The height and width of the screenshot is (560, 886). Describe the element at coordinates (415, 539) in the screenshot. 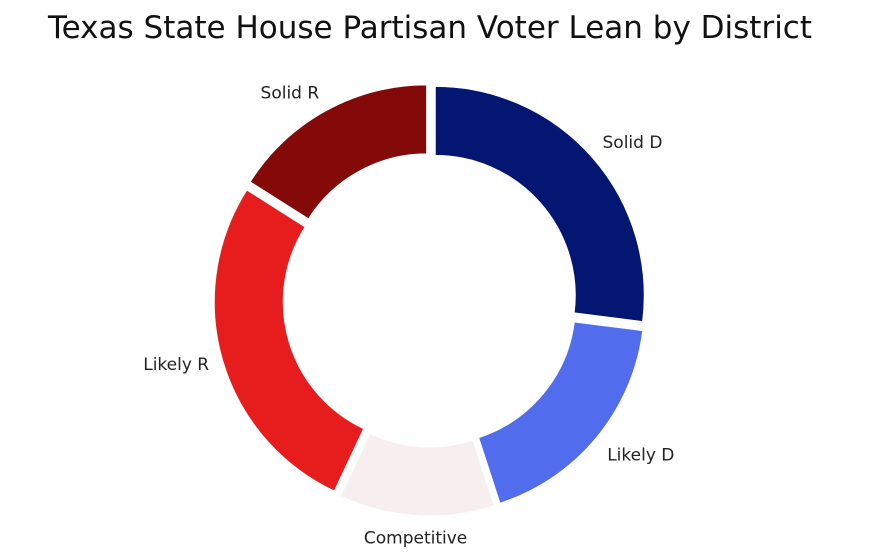

I see `slice-label-competitive: Competitive` at that location.